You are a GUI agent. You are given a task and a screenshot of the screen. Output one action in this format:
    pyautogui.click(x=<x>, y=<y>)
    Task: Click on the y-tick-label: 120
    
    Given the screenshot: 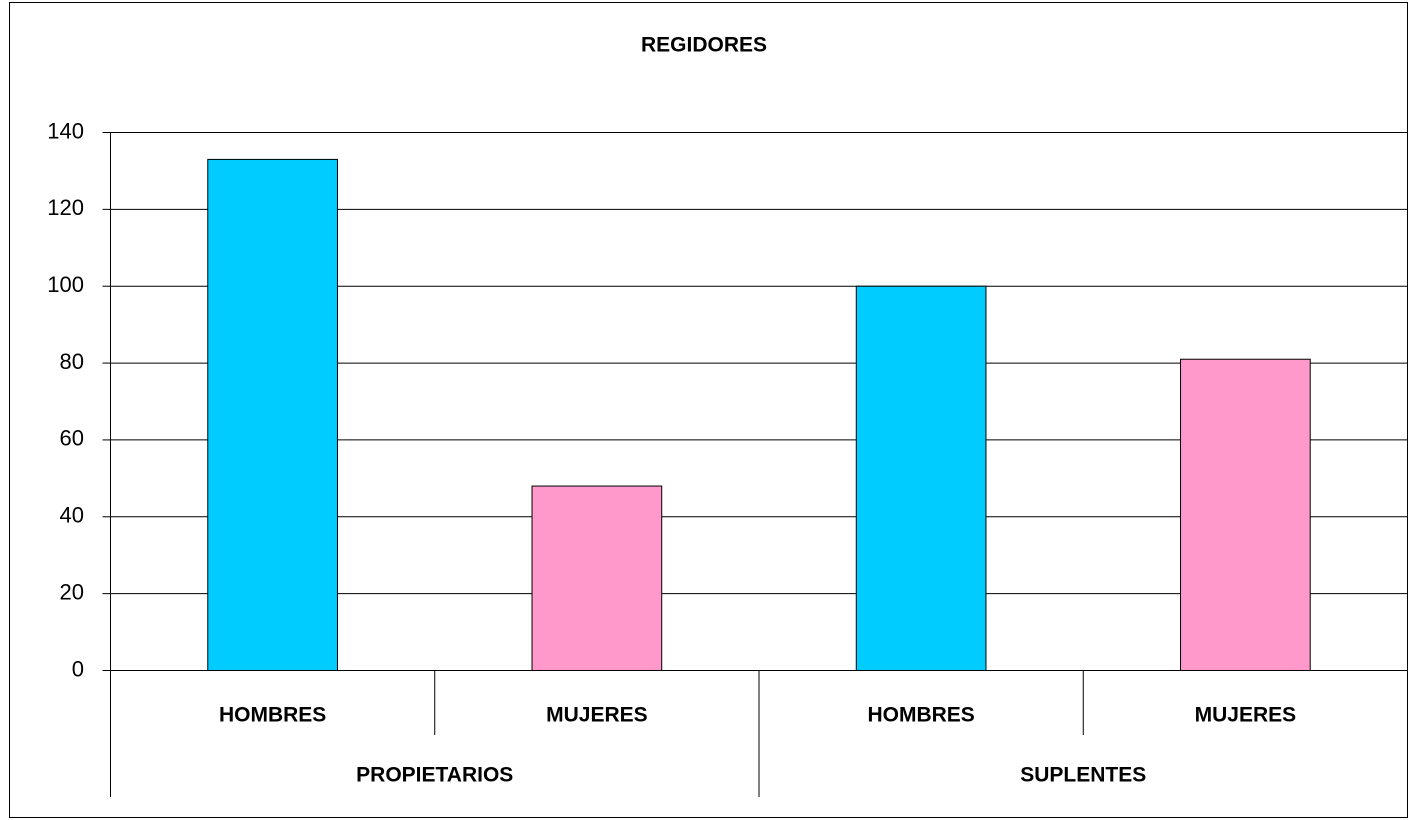 What is the action you would take?
    pyautogui.click(x=65, y=207)
    